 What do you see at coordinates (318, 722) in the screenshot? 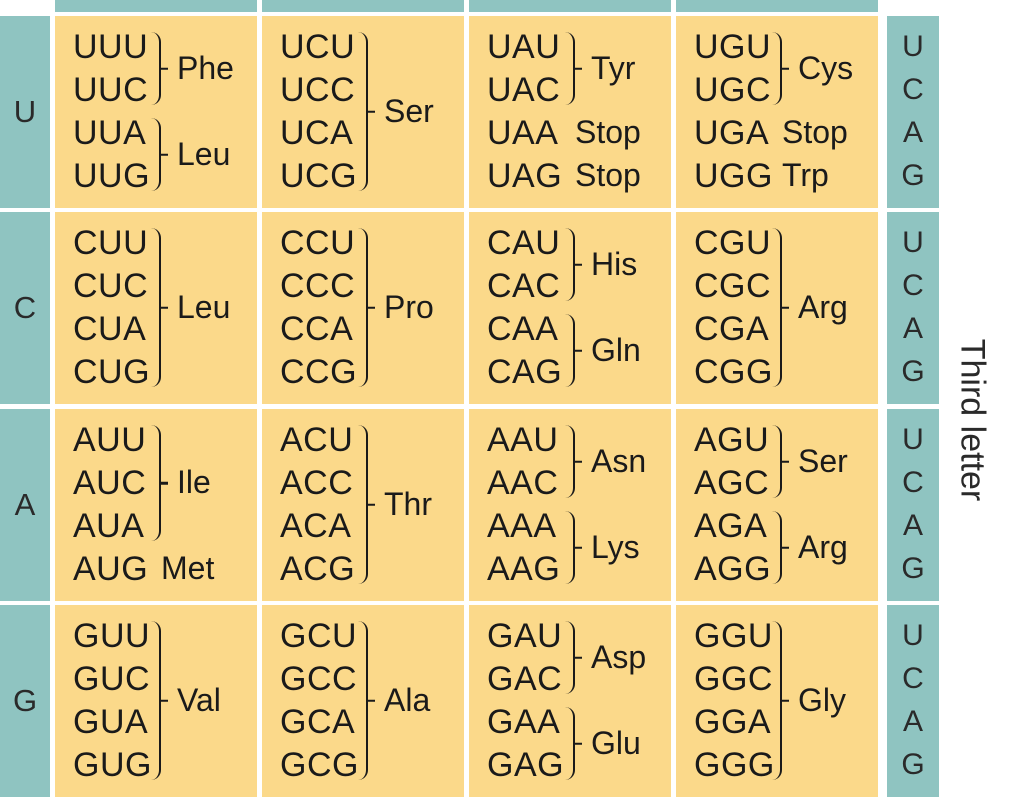
I see `codon-text: GCA` at bounding box center [318, 722].